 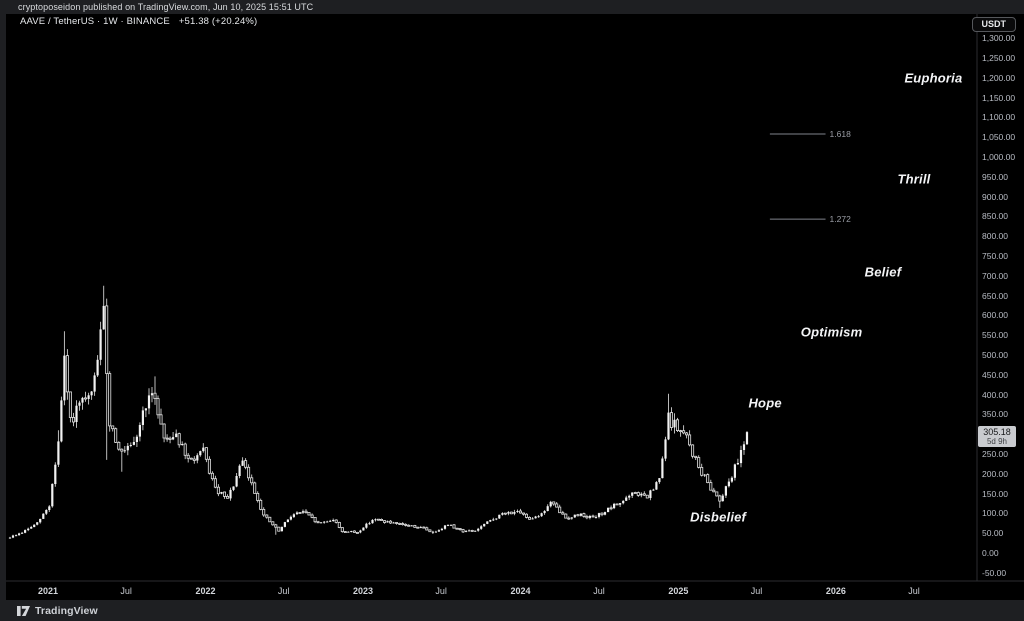 I want to click on annotation-disbelief: Disbelief, so click(x=718, y=517).